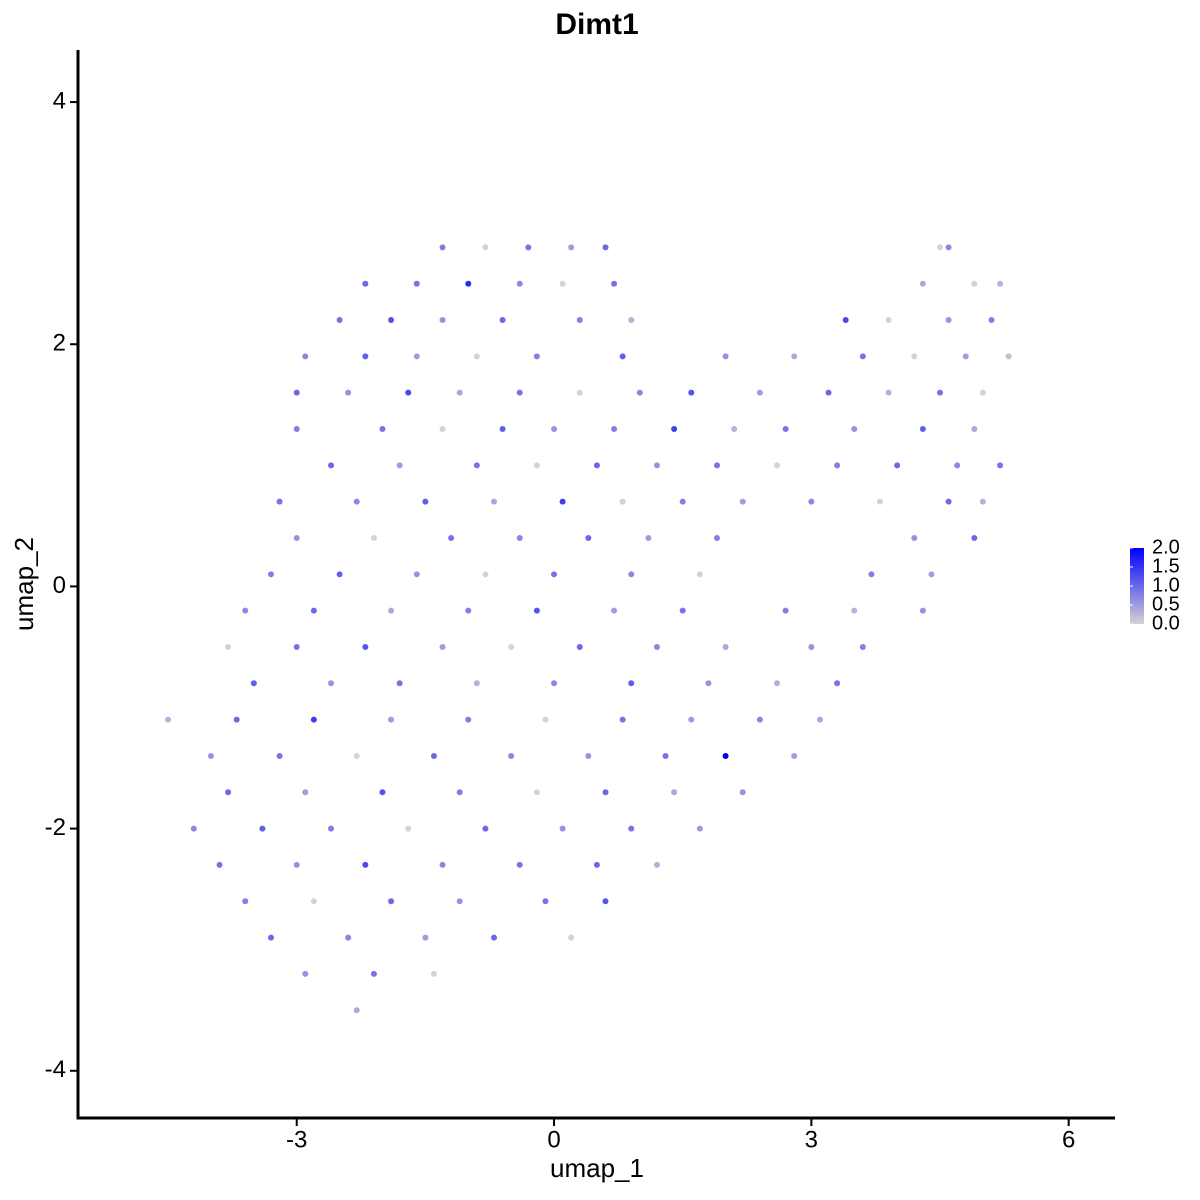 This screenshot has width=1200, height=1200. Describe the element at coordinates (1166, 566) in the screenshot. I see `colorbar-tick-label: 1.5` at that location.